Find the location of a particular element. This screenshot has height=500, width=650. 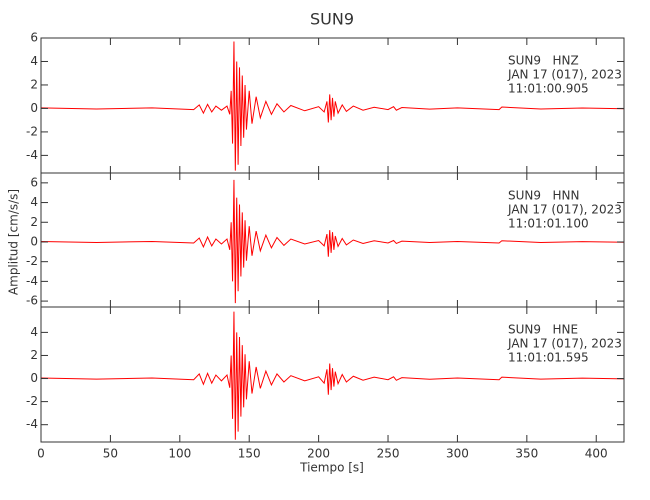

annotation: SUN9 HNE is located at coordinates (543, 330).